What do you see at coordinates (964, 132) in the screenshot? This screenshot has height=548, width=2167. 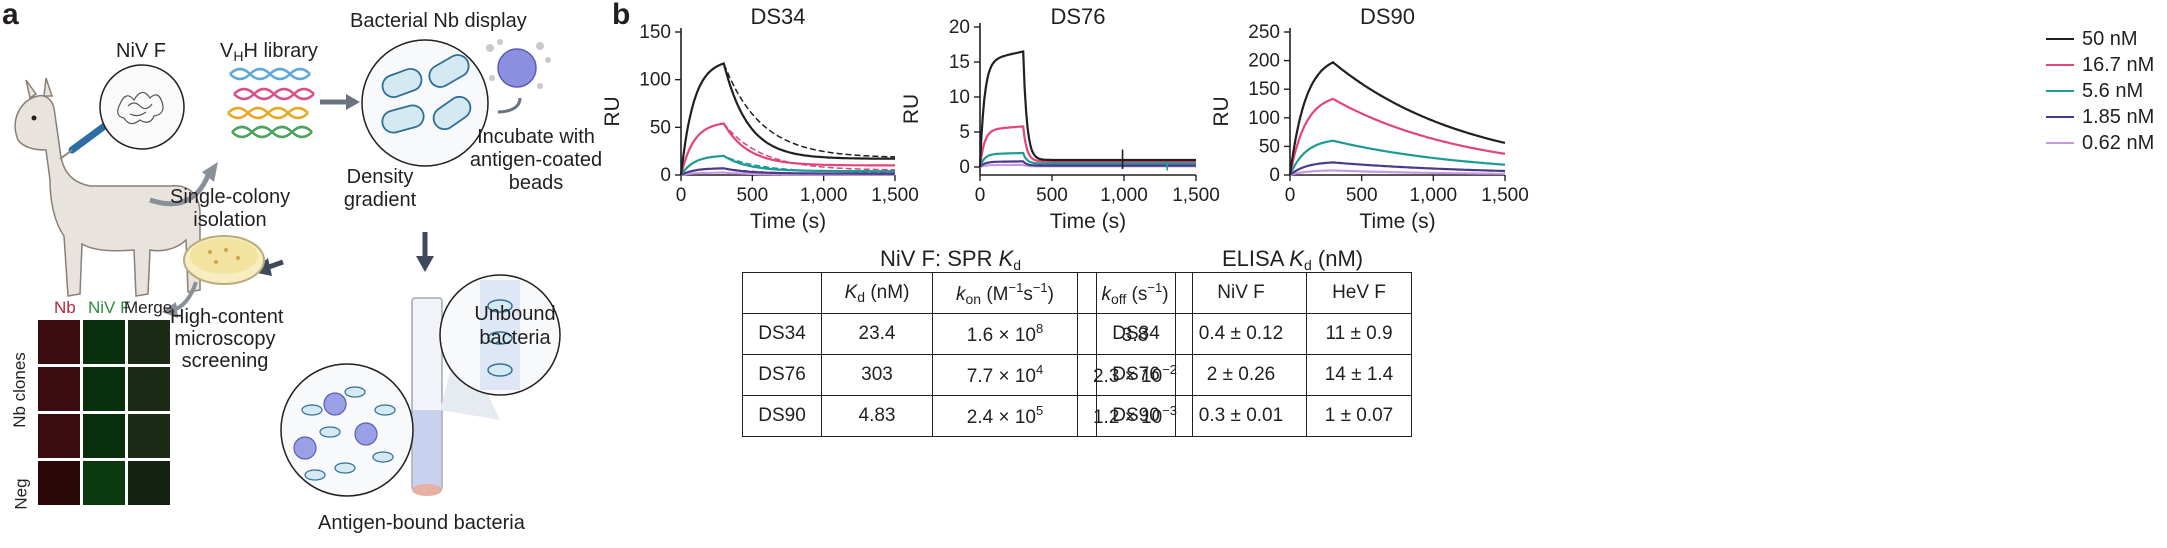 I see `y-tick-label: 5` at bounding box center [964, 132].